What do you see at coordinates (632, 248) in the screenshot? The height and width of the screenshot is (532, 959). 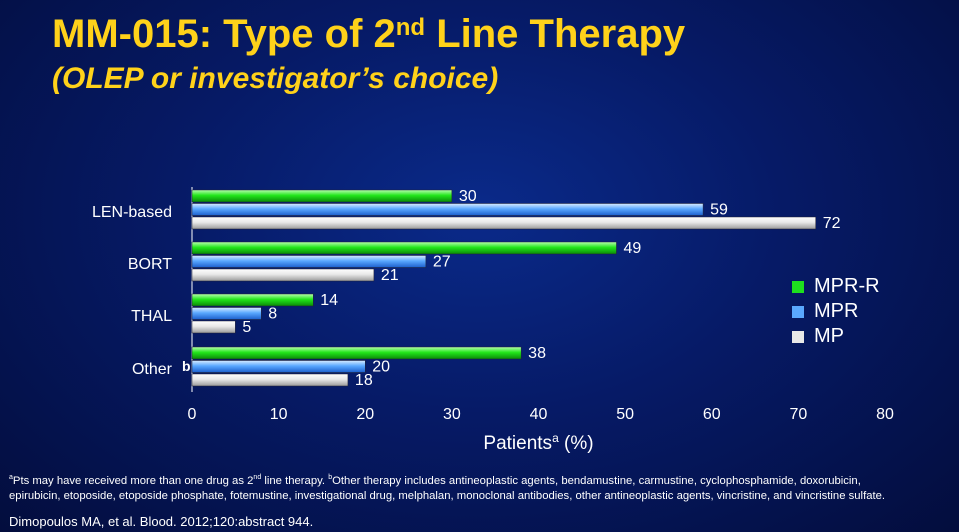 I see `bar-value-label: 49` at bounding box center [632, 248].